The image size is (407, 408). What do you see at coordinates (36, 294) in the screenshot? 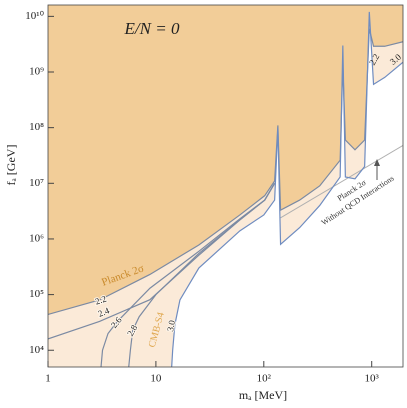
I see `y-tick-label: 10⁵` at bounding box center [36, 294].